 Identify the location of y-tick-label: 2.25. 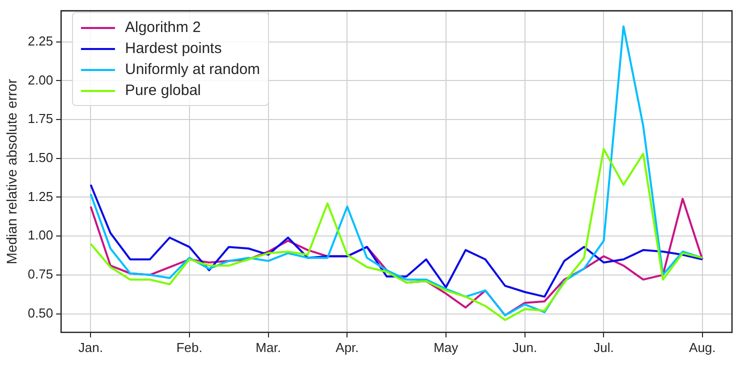
(41, 40).